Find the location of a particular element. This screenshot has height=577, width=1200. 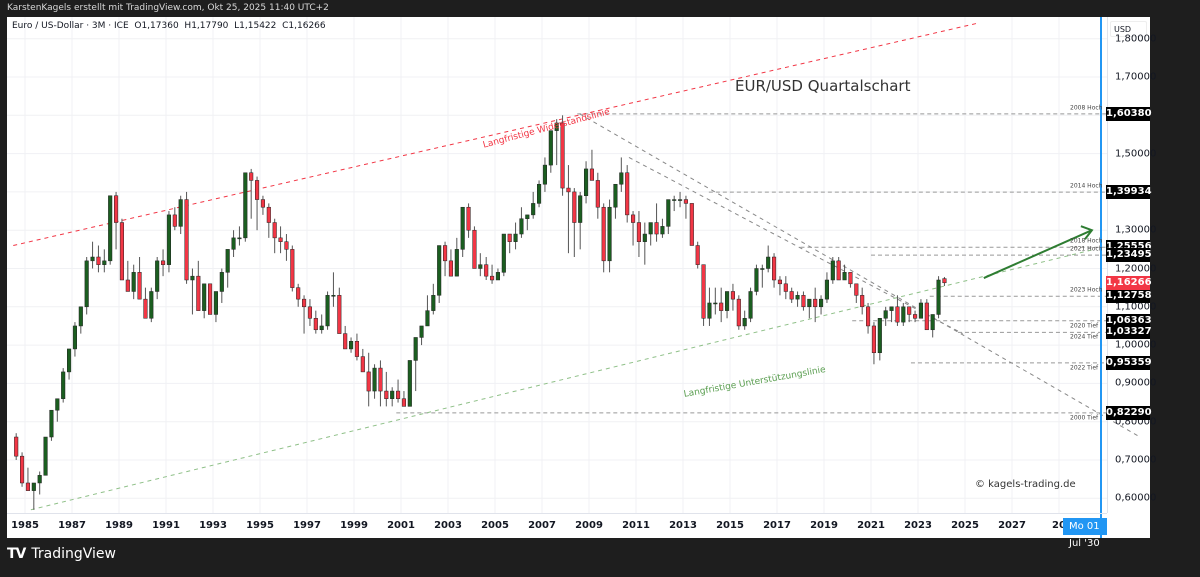

year-tick: 1997 is located at coordinates (307, 525).